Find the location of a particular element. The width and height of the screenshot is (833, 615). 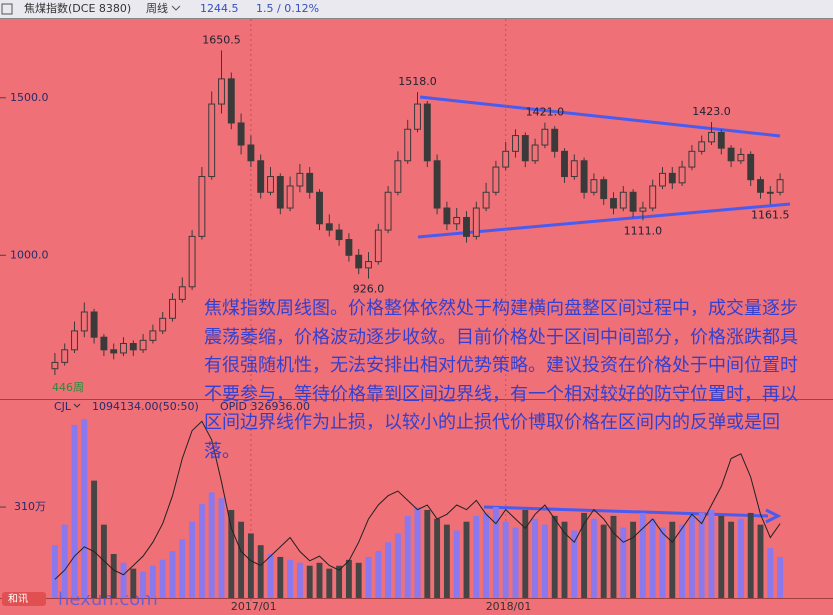

toolbar is located at coordinates (416, 9).